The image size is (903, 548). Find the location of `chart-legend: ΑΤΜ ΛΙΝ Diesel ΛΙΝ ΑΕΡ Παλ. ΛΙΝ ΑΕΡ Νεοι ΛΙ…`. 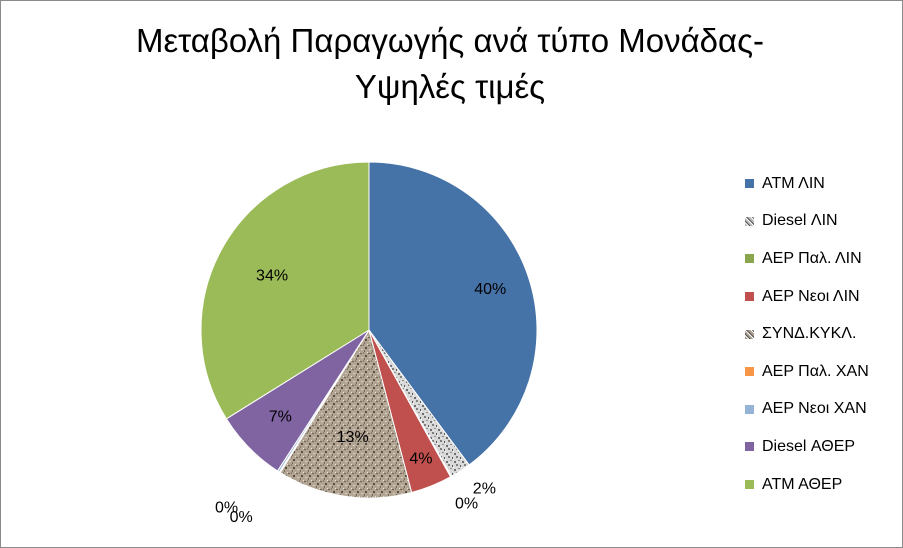

chart-legend: ΑΤΜ ΛΙΝ Diesel ΛΙΝ ΑΕΡ Παλ. ΛΙΝ ΑΕΡ Νεοι ΛΙ… is located at coordinates (820, 334).